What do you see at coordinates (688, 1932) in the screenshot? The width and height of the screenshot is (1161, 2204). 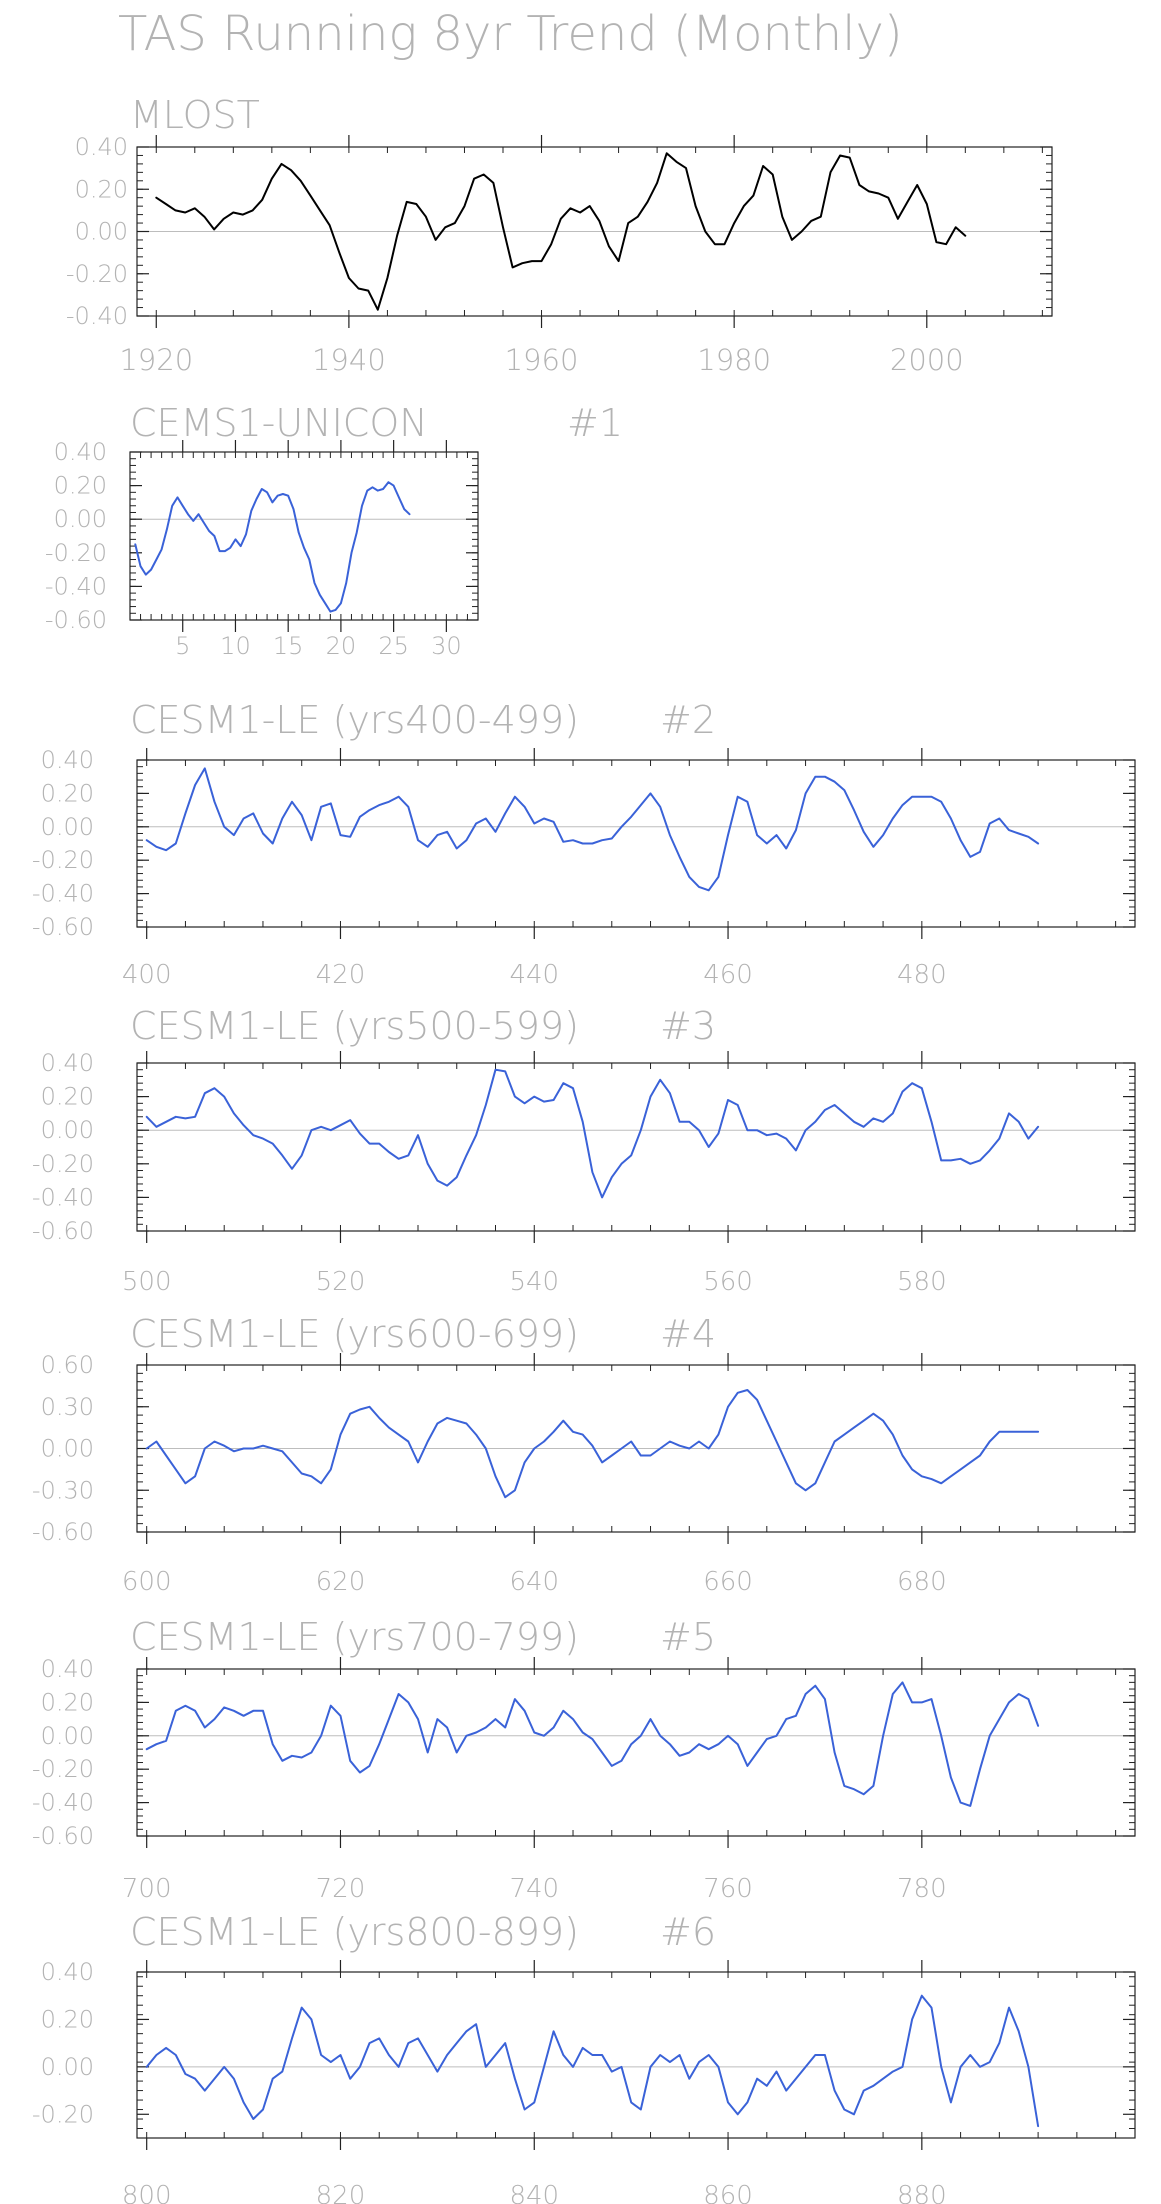 I see `chart-subtitle: #6` at bounding box center [688, 1932].